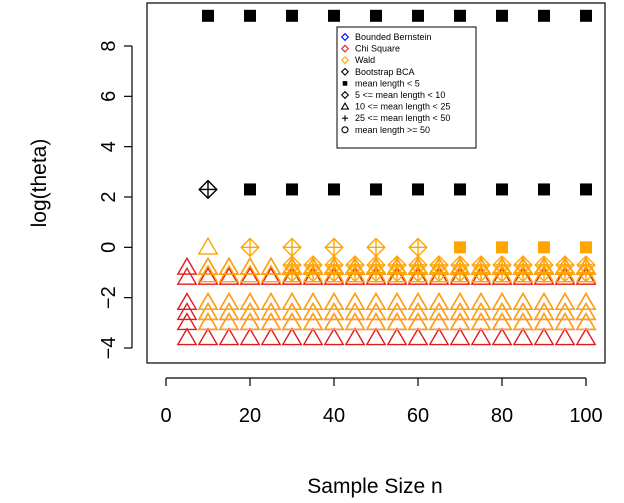 The height and width of the screenshot is (503, 624). Describe the element at coordinates (109, 247) in the screenshot. I see `y-tick-label: 0` at that location.